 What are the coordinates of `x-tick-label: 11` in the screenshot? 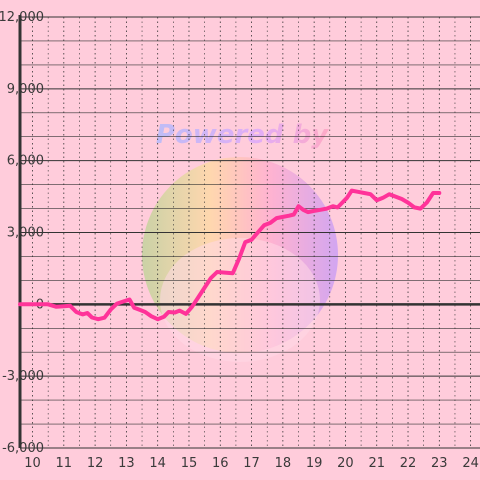 It's located at (64, 463).